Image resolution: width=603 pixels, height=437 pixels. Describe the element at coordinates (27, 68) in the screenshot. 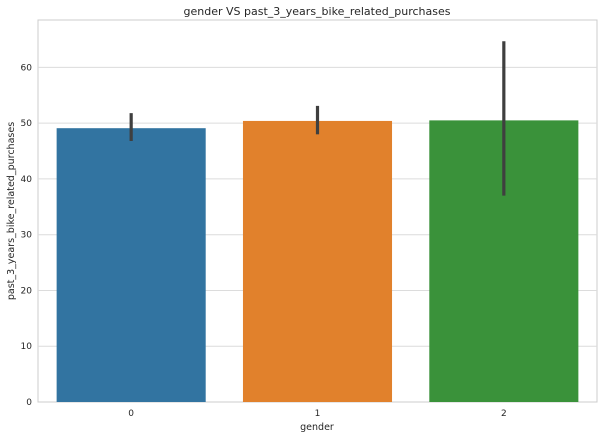

I see `y-tick-label: 60` at that location.